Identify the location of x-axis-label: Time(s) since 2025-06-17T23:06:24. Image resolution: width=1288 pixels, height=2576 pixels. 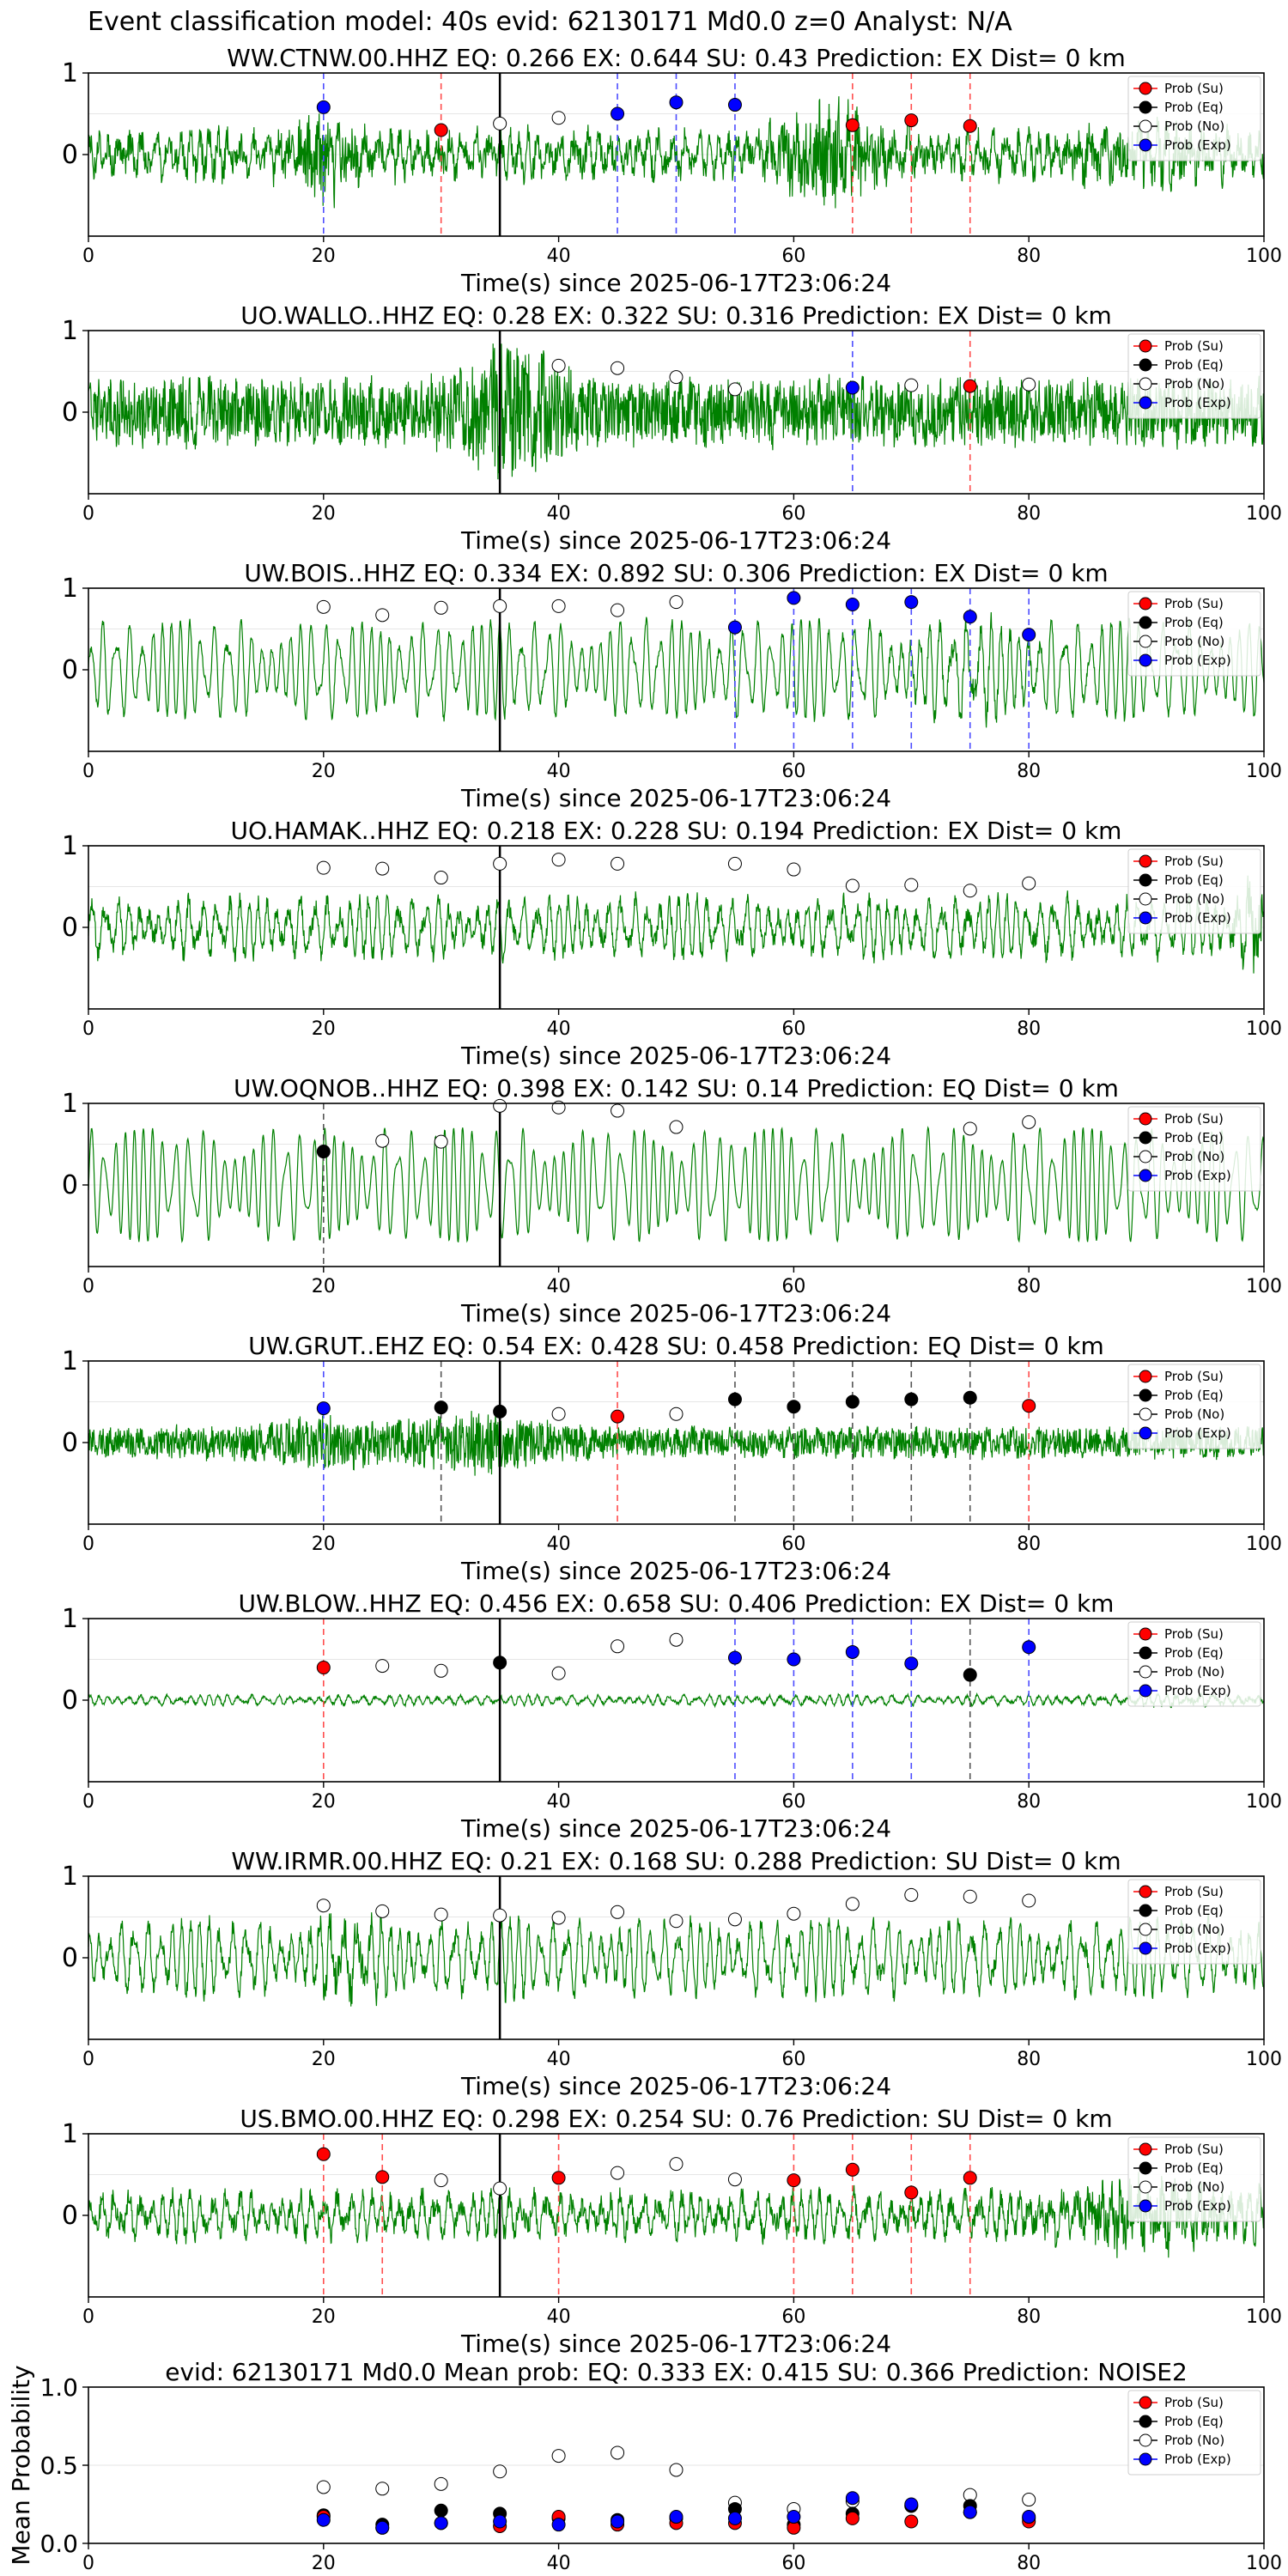
(675, 1571).